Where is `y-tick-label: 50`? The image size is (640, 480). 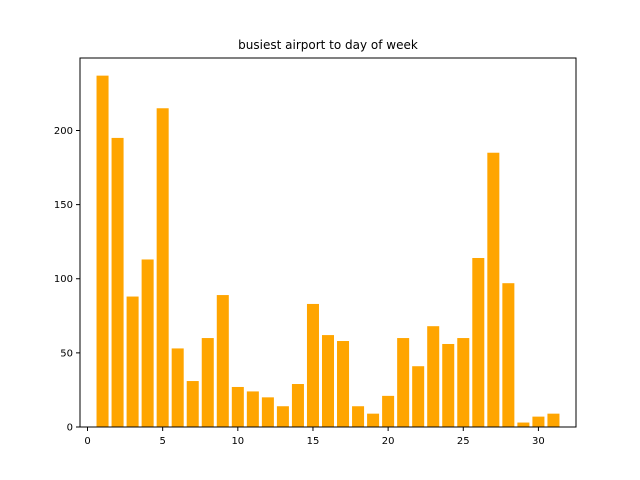
y-tick-label: 50 is located at coordinates (66, 353).